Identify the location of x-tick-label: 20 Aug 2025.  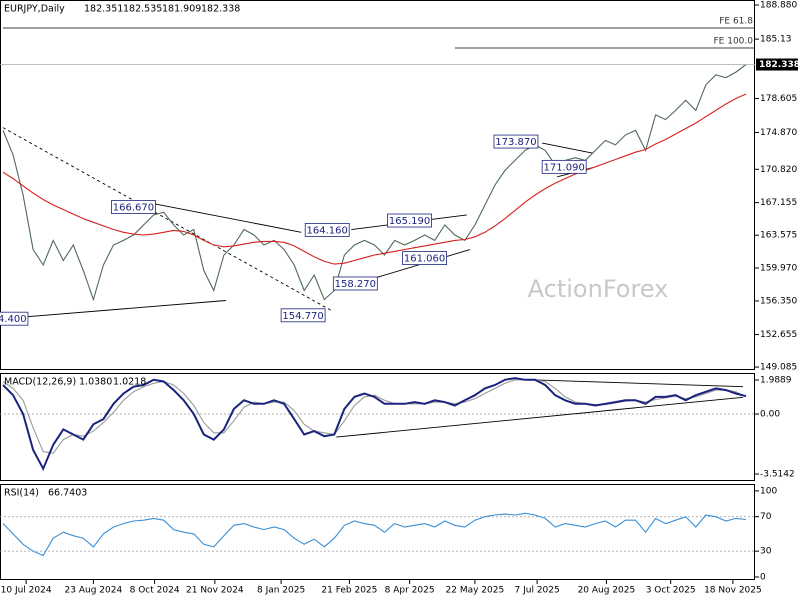
(607, 591).